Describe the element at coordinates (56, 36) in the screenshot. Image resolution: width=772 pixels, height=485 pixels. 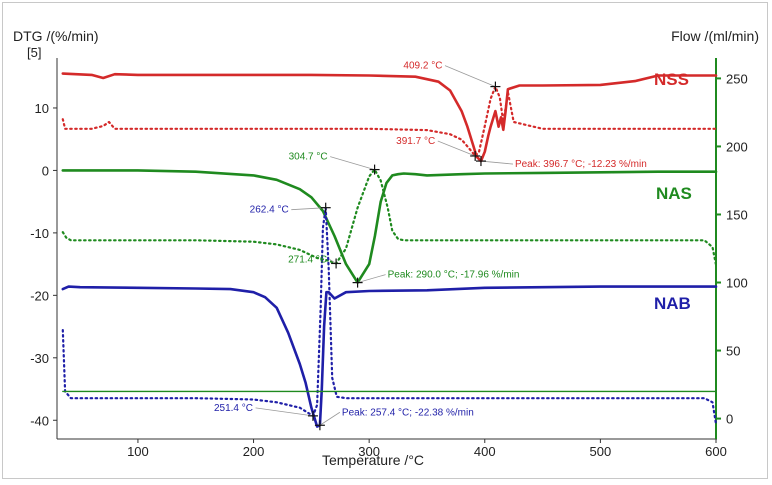
I see `y-left-axis-title: DTG /(%/min)` at that location.